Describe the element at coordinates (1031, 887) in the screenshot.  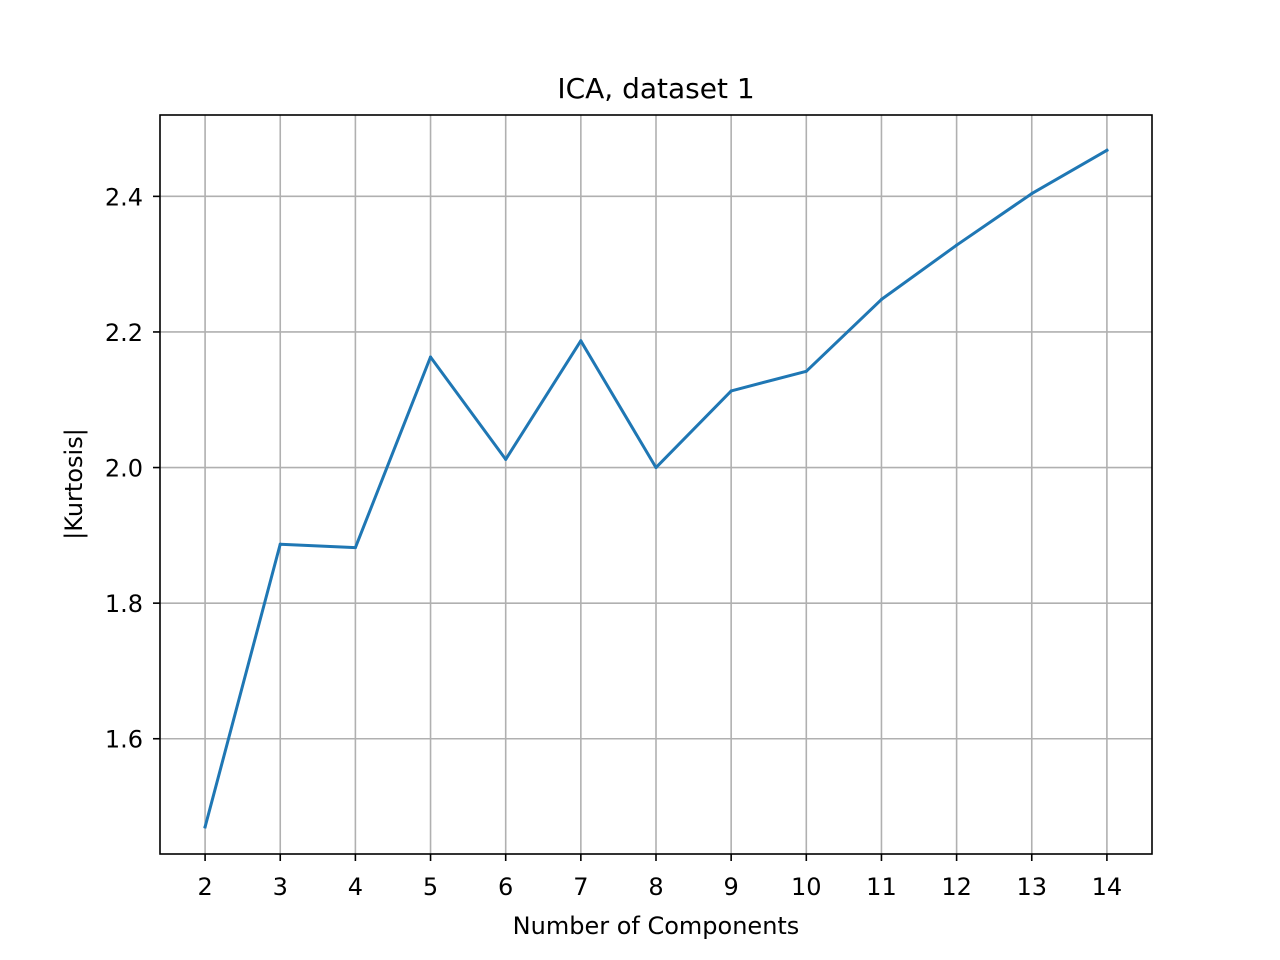
I see `x-tick-label: 13` at that location.